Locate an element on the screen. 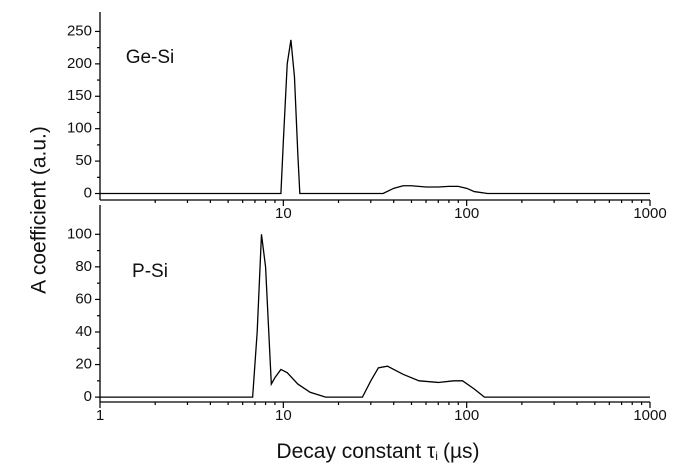 This screenshot has height=470, width=673. y-tick-label: 80 is located at coordinates (83, 266).